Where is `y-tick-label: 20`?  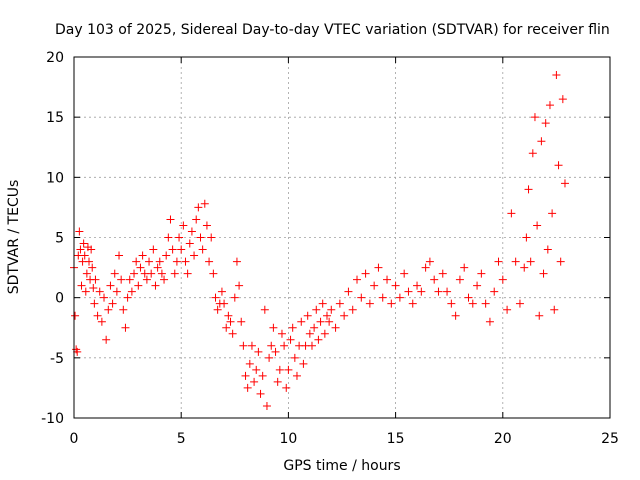 y-tick-label: 20 is located at coordinates (55, 58).